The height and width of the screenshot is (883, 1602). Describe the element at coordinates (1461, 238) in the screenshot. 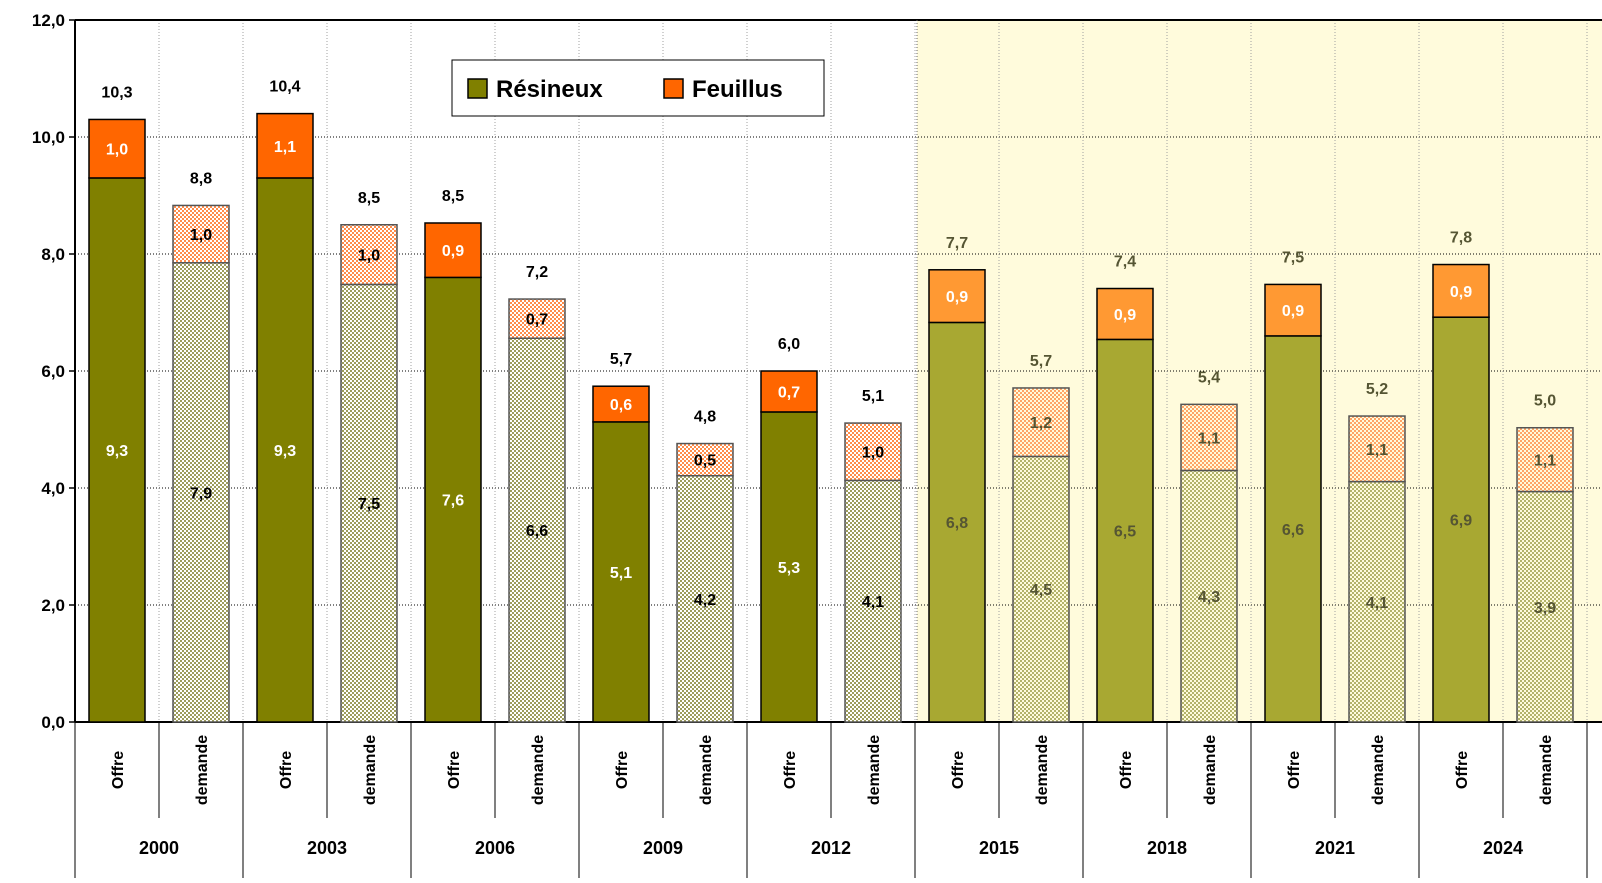

I see `data-label-total: 7,8` at that location.